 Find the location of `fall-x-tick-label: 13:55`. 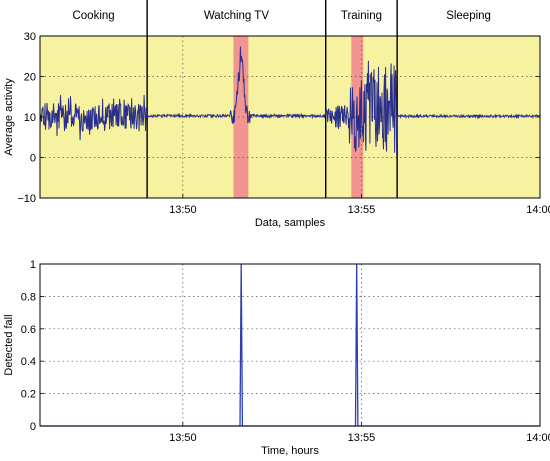

fall-x-tick-label: 13:55 is located at coordinates (362, 438).